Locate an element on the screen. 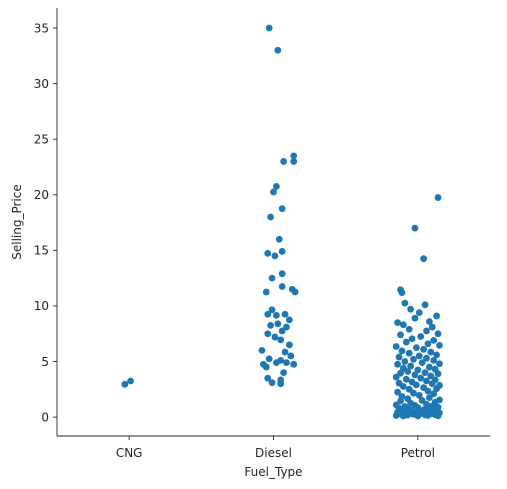 The height and width of the screenshot is (489, 507). y-tick-label: 35 is located at coordinates (41, 28).